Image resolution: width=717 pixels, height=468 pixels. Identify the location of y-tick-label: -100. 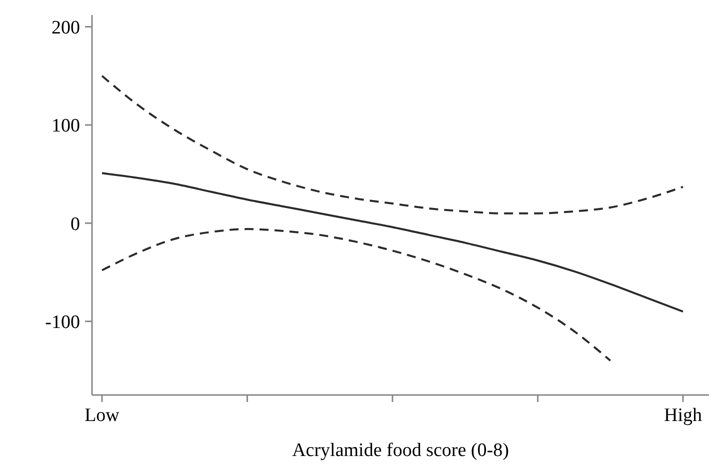
(62, 323).